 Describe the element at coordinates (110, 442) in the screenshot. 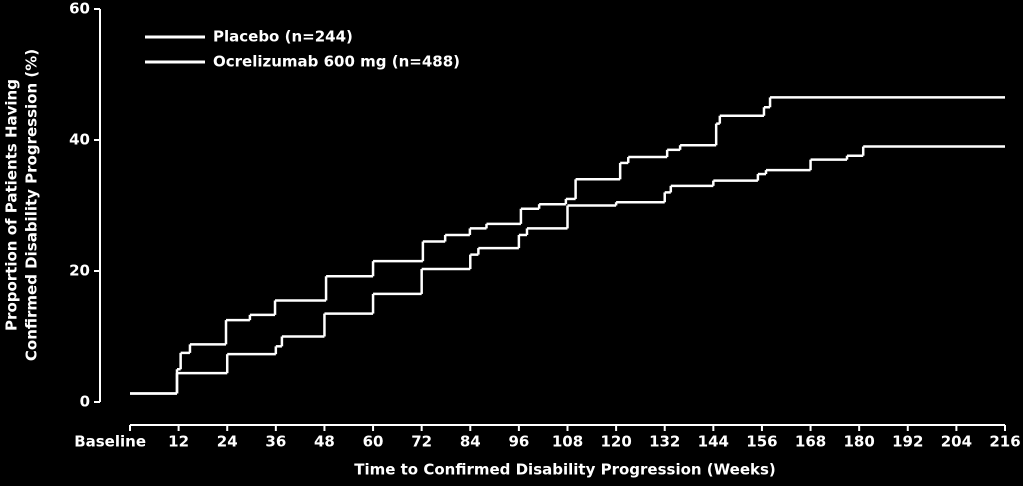

I see `x-tick-label: Baseline` at that location.